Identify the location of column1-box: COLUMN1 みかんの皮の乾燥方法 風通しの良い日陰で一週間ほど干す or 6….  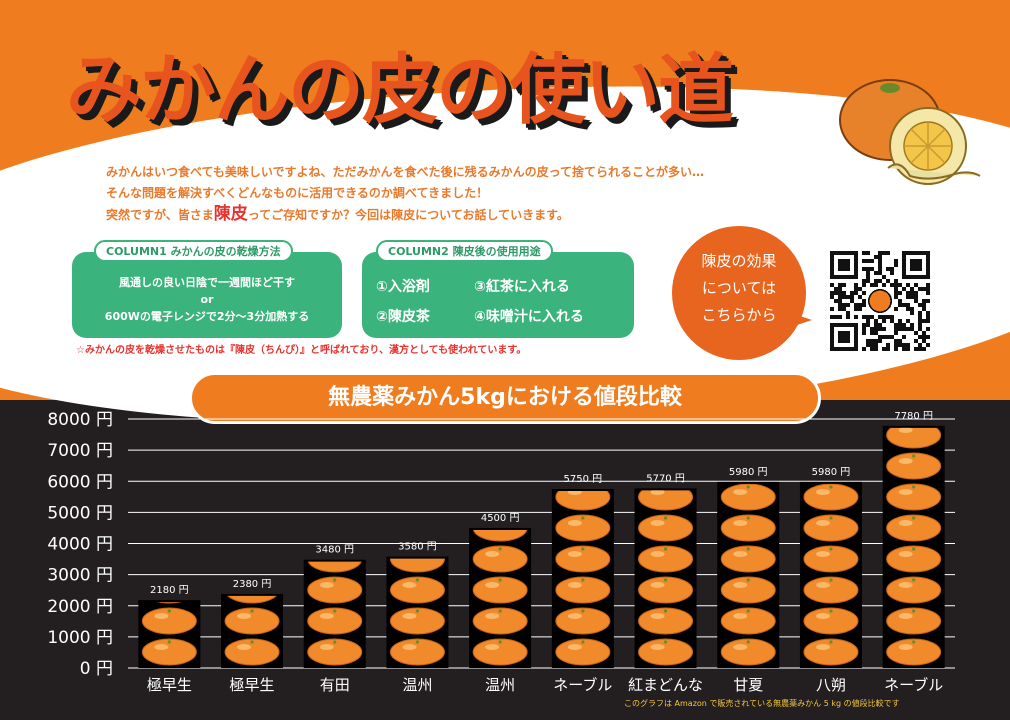
(207, 289).